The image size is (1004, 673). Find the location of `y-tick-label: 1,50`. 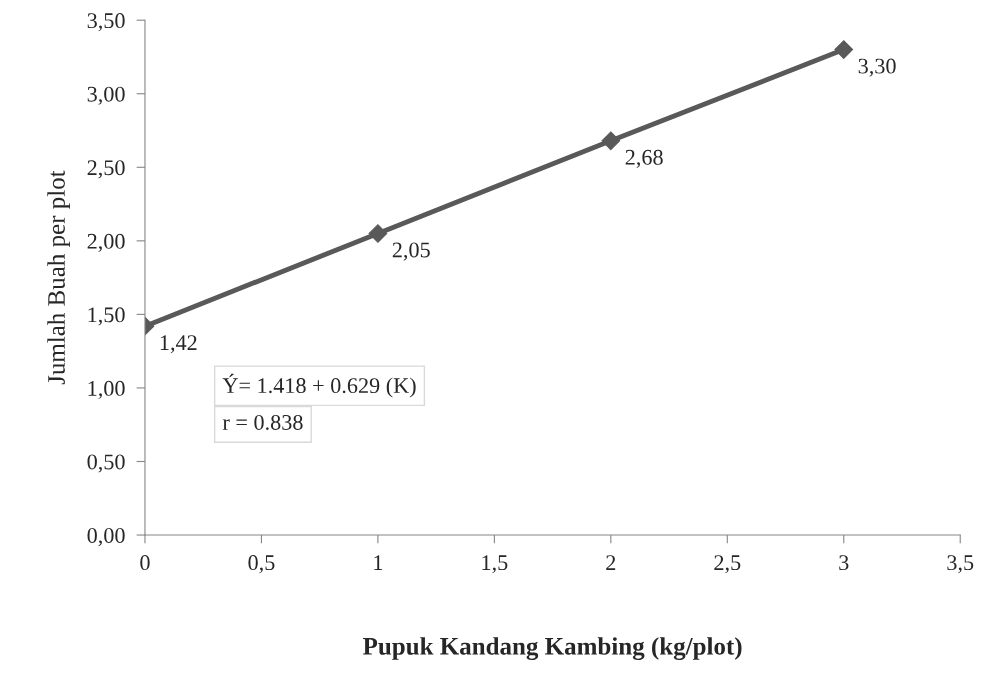

y-tick-label: 1,50 is located at coordinates (106, 316).